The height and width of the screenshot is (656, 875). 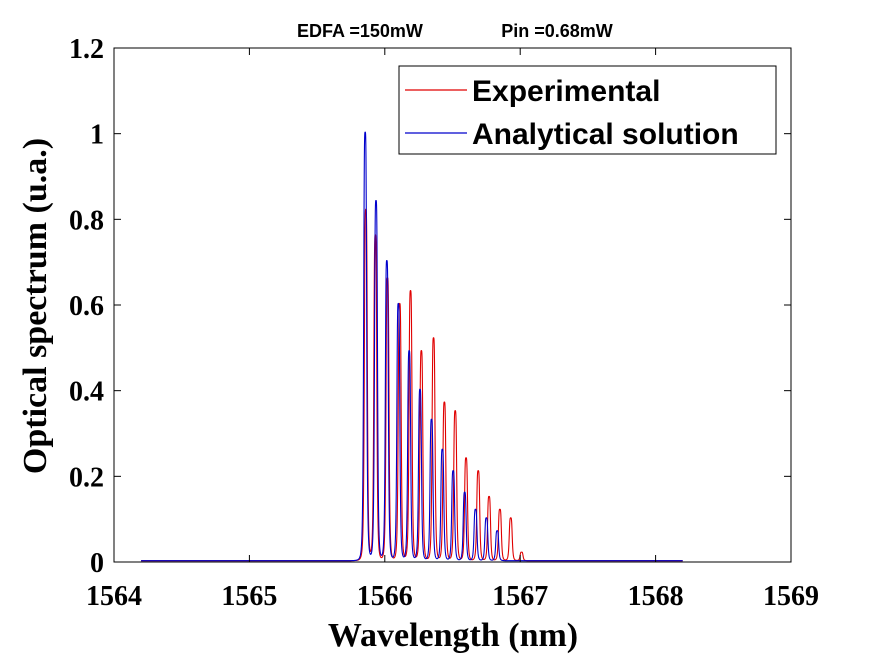 I want to click on x-tick-label: 1565, so click(x=249, y=596).